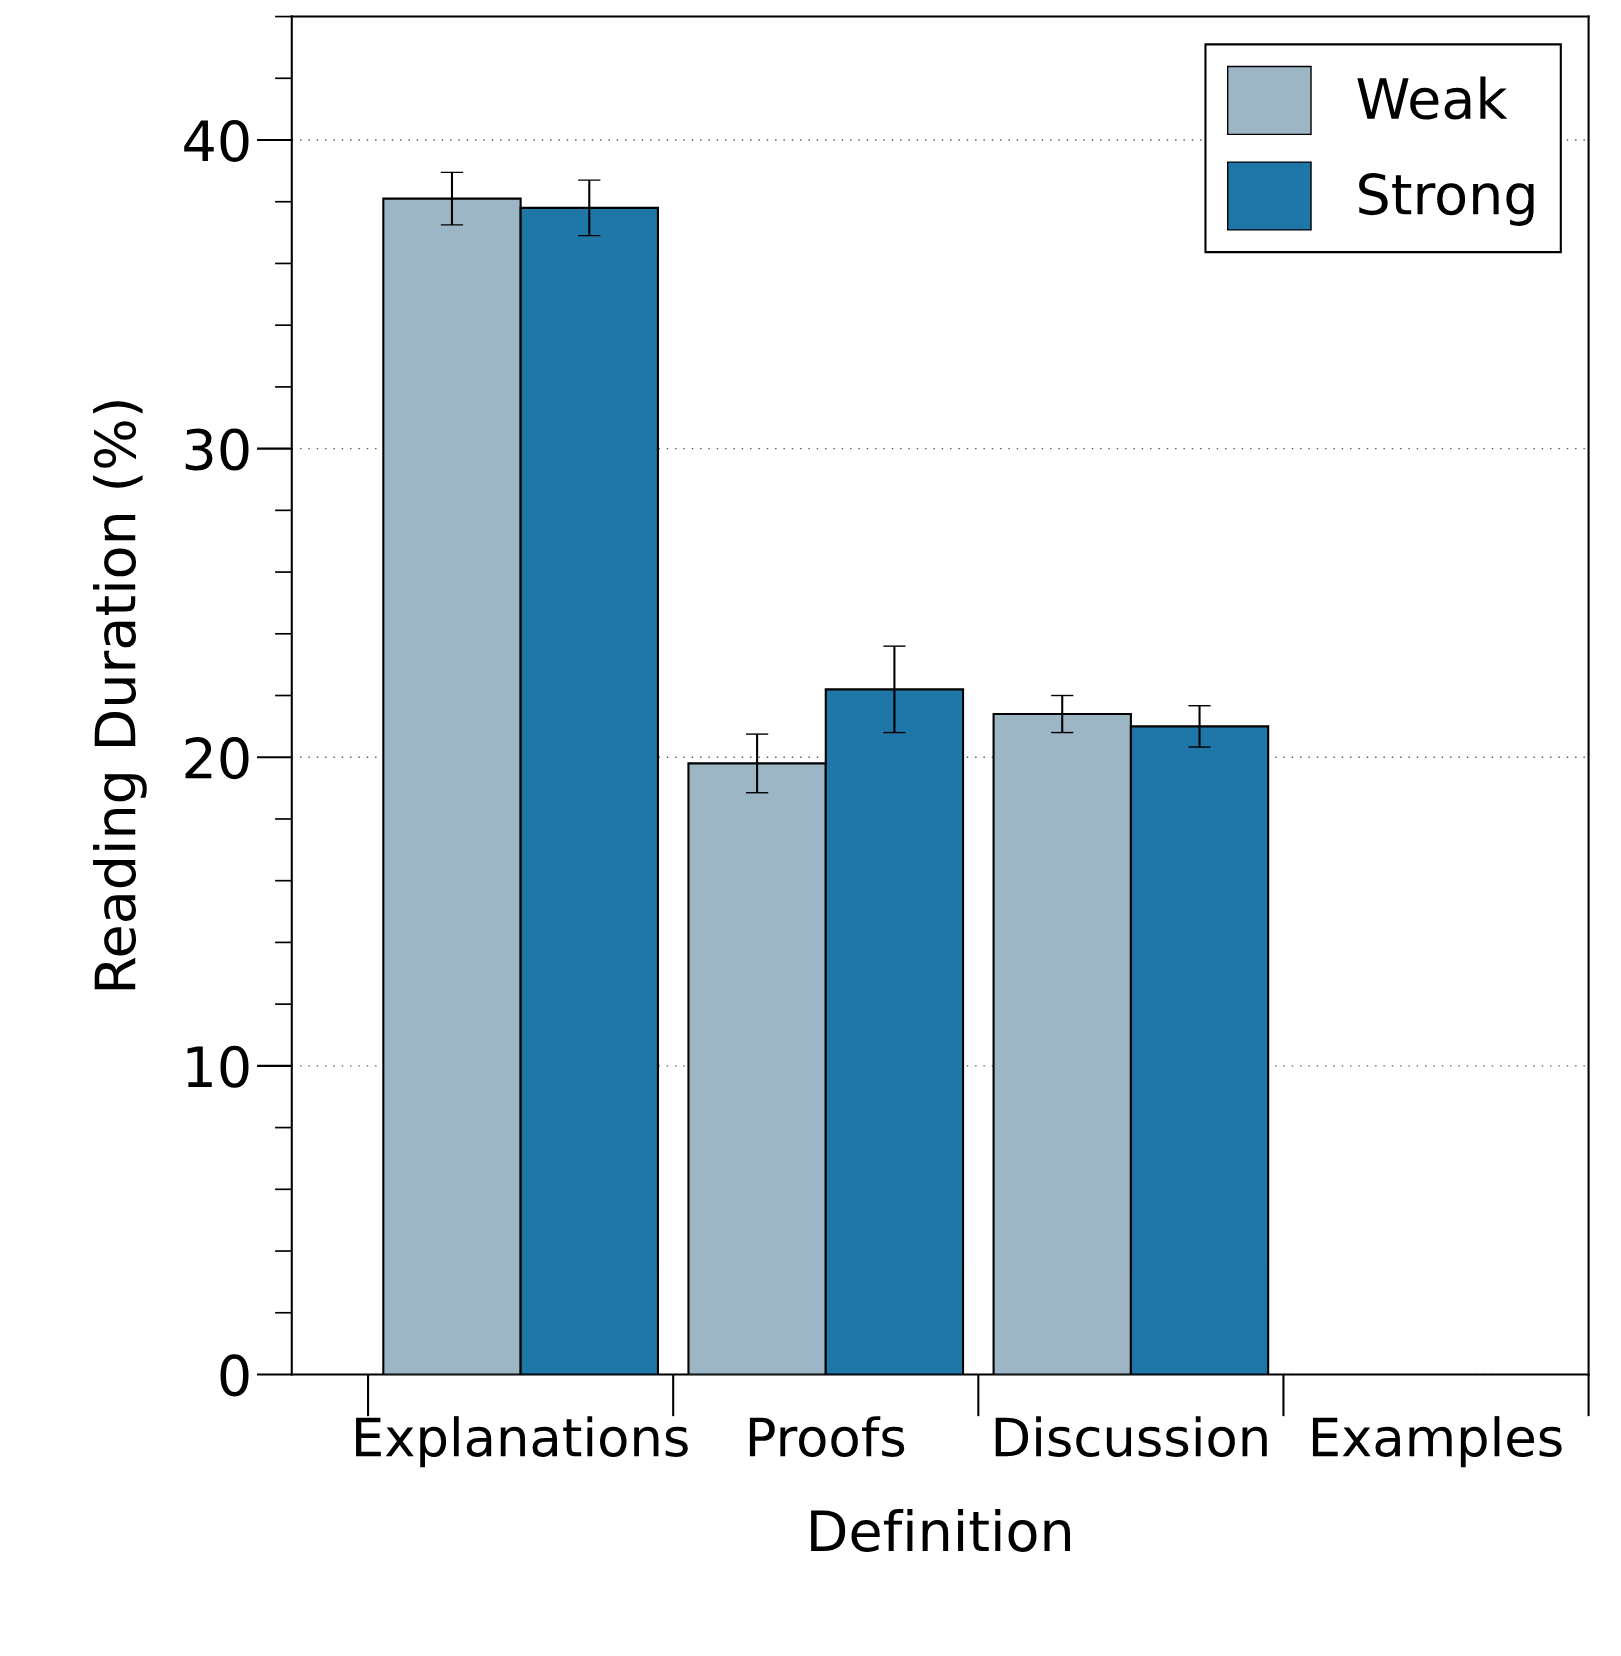 Image resolution: width=1621 pixels, height=1656 pixels. What do you see at coordinates (120, 695) in the screenshot?
I see `y-axis-title: Reading Duration (%)` at bounding box center [120, 695].